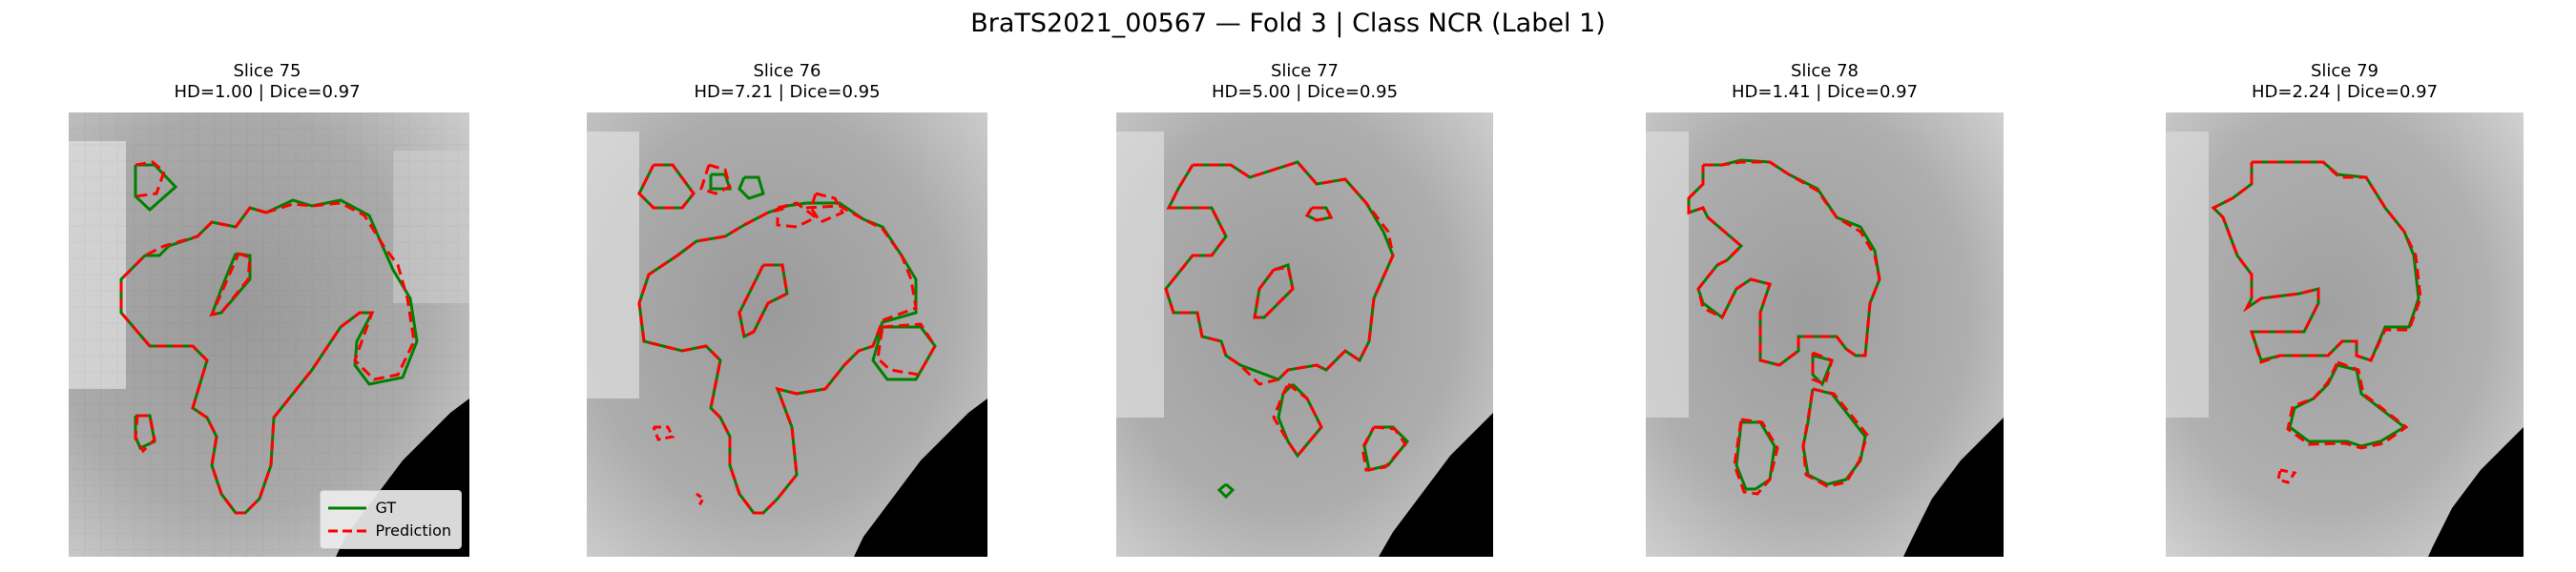 This screenshot has height=572, width=2576. I want to click on slice-title: Slice 77, so click(1305, 71).